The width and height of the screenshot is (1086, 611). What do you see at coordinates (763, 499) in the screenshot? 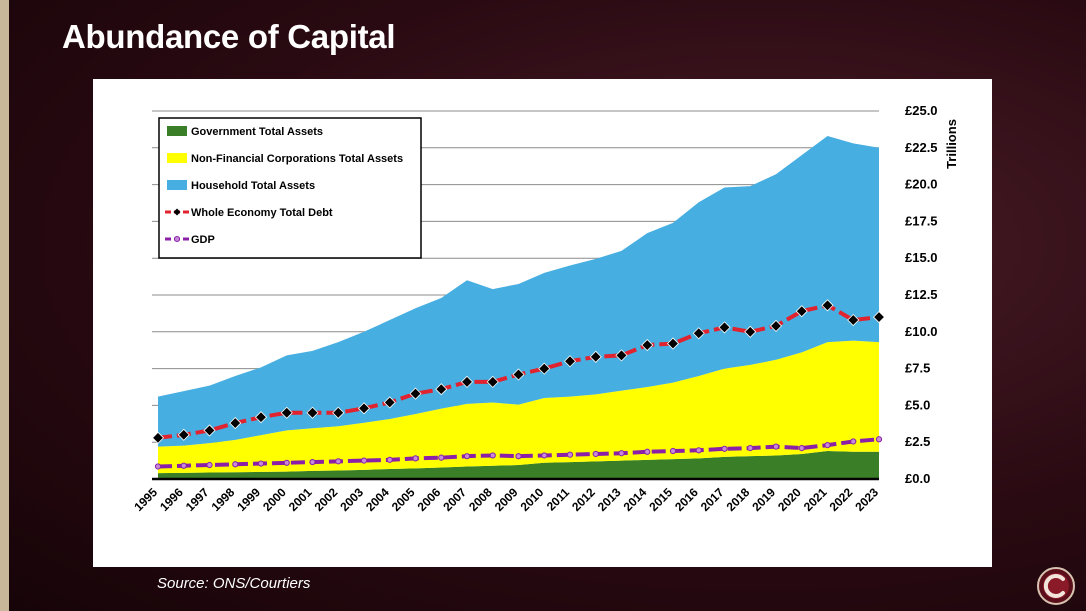
I see `x-tick-label: 2019` at bounding box center [763, 499].